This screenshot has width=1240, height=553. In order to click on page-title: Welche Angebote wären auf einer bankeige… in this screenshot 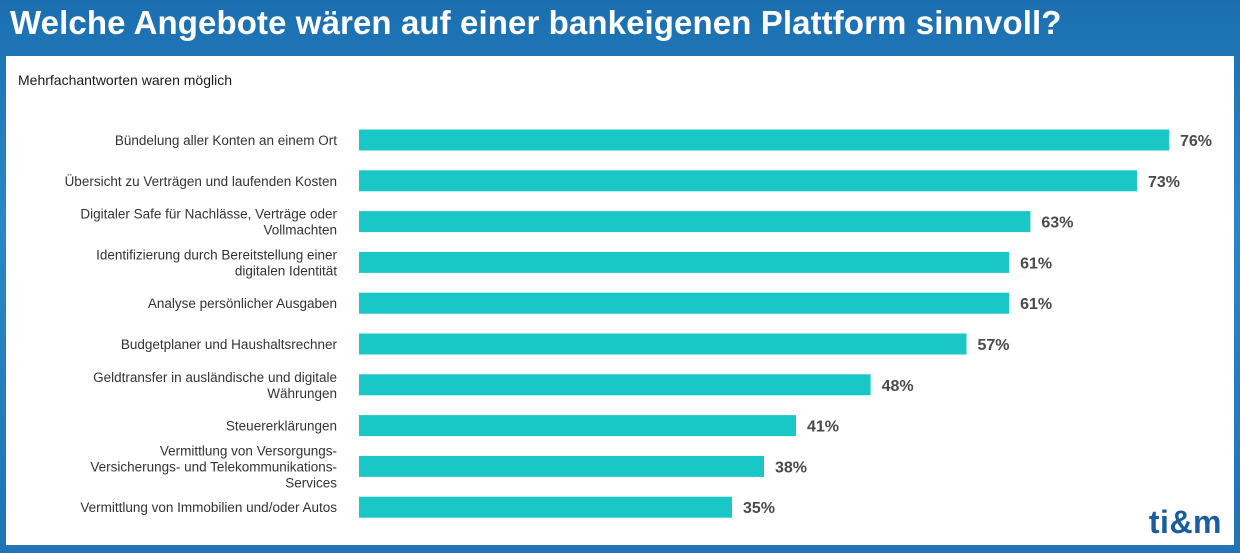, I will do `click(536, 22)`.